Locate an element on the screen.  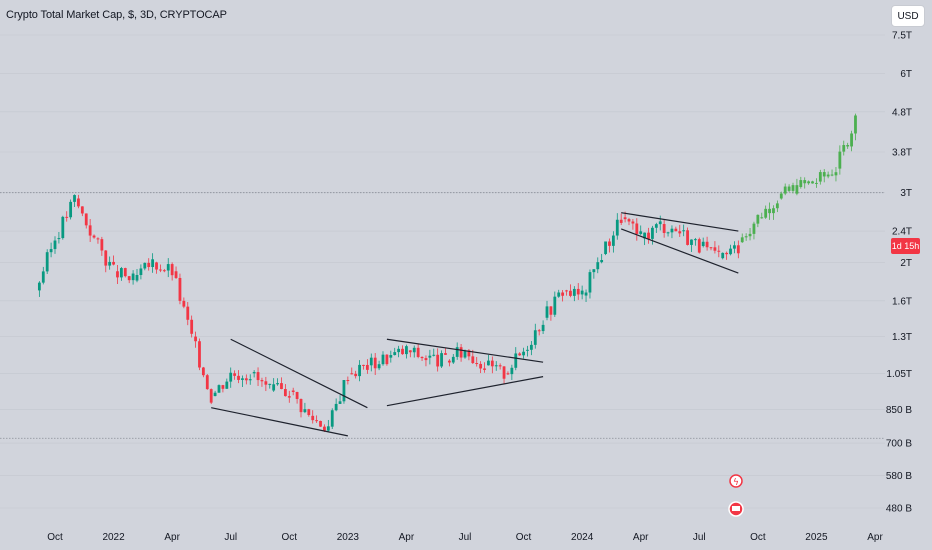
x-tick-label: 2025 is located at coordinates (816, 537).